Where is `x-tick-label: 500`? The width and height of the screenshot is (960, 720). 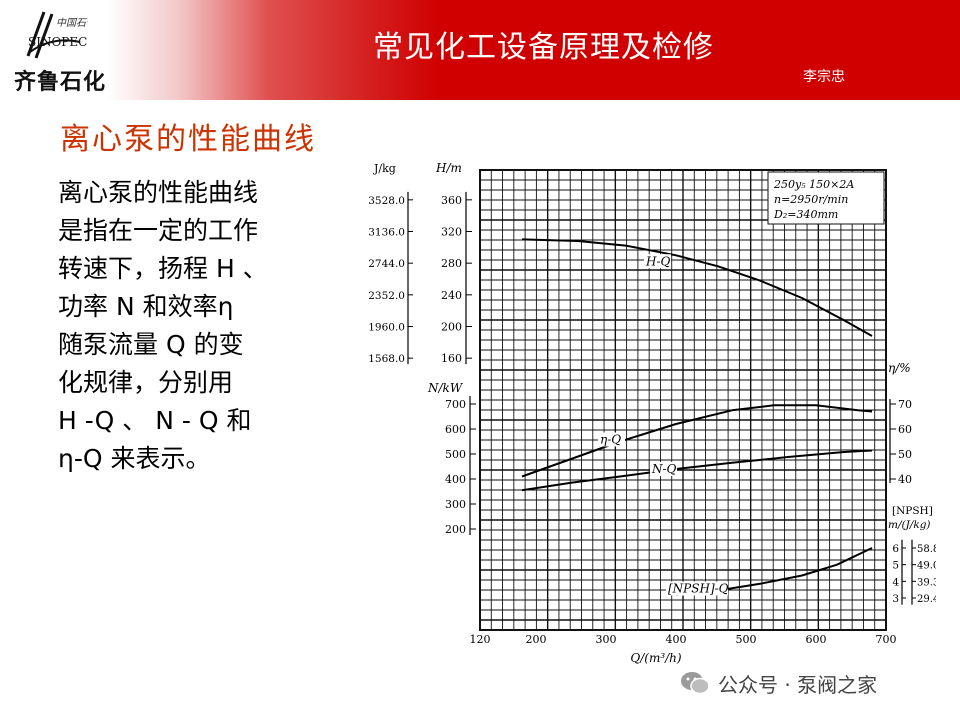
x-tick-label: 500 is located at coordinates (746, 639).